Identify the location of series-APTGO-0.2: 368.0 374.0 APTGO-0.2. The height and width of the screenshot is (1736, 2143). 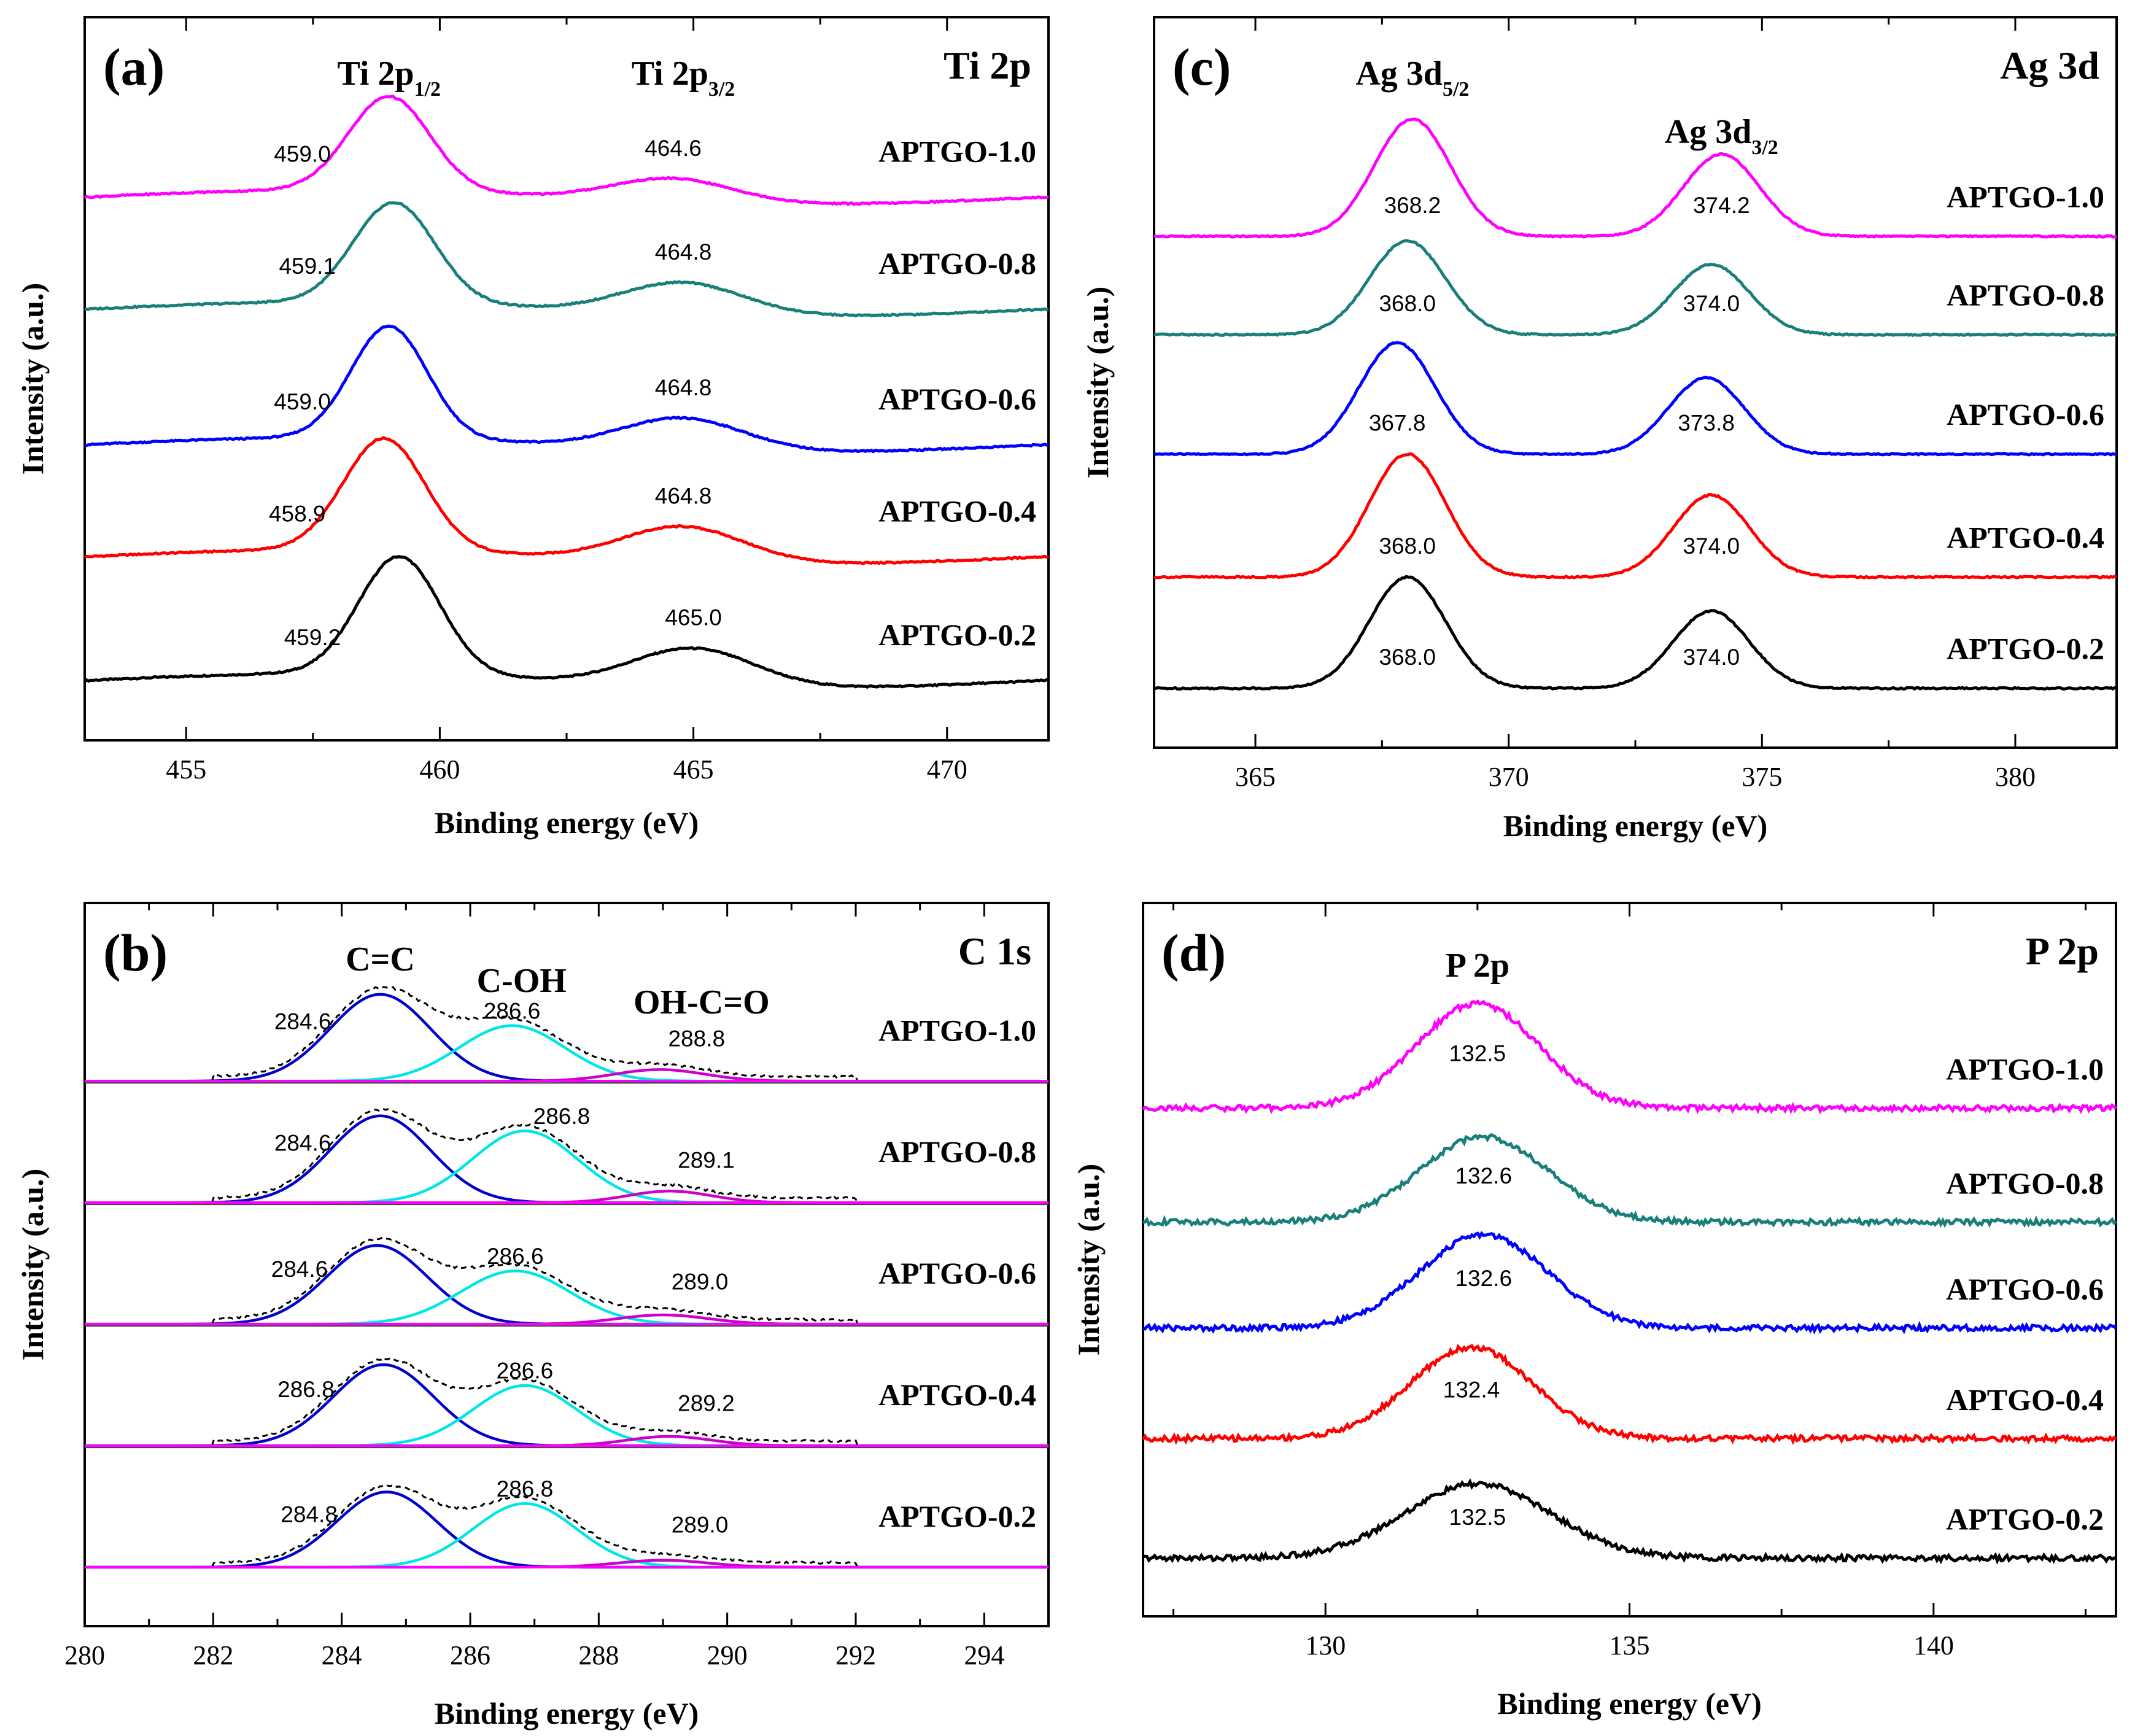
(1635, 633).